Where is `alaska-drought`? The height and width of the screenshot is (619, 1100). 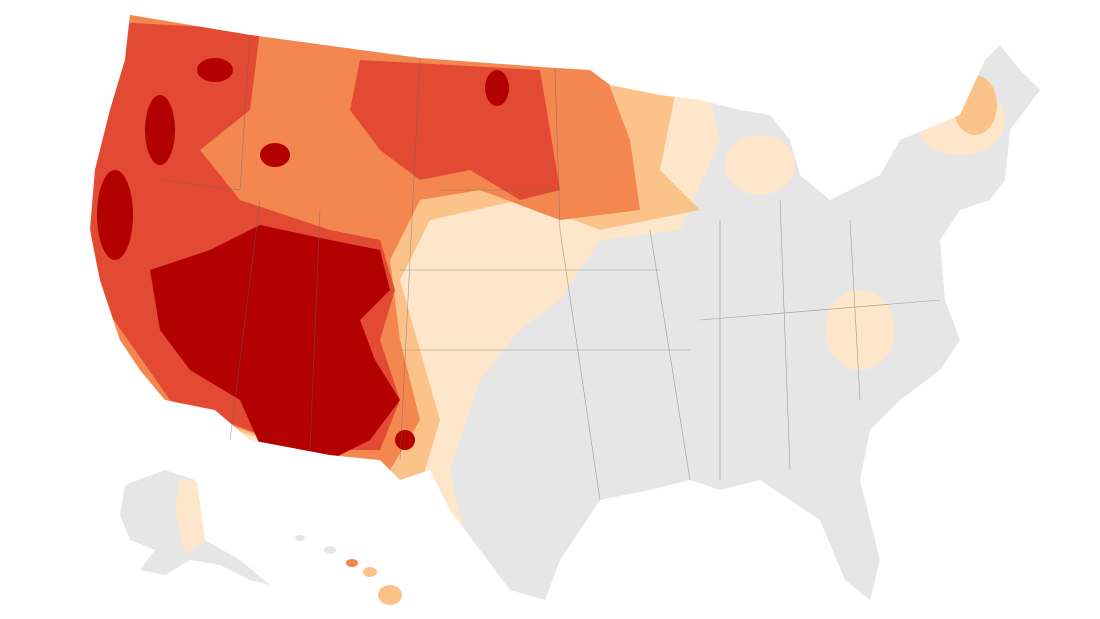 alaska-drought is located at coordinates (190, 516).